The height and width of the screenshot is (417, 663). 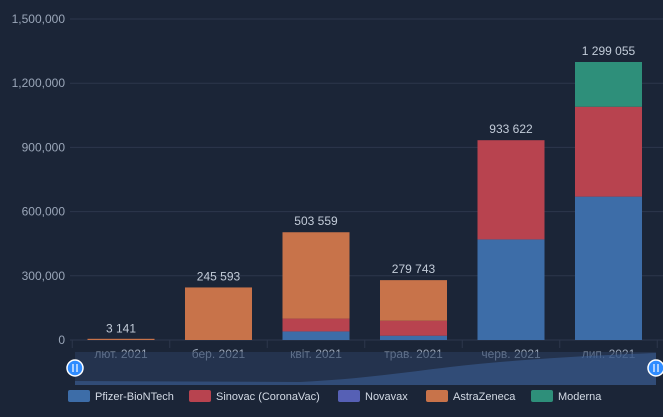 I want to click on y-tick-label: 600,000, so click(x=44, y=212).